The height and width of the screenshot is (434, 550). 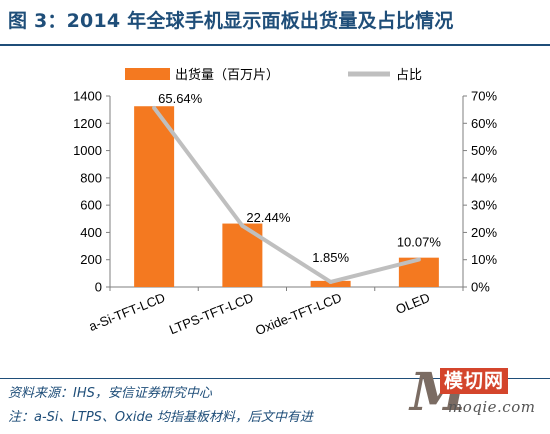 I want to click on title-divider, so click(x=275, y=45).